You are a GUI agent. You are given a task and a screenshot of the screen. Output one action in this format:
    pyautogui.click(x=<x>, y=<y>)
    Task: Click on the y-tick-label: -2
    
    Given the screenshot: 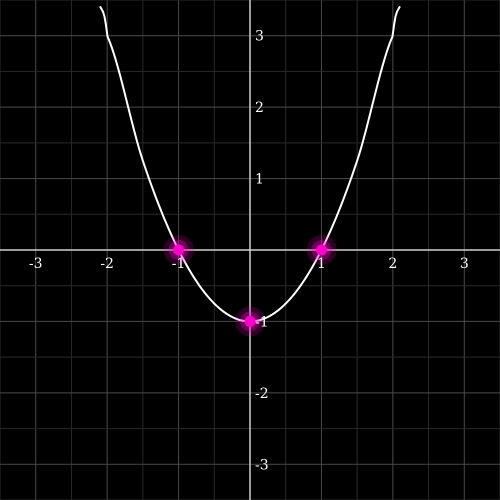 What is the action you would take?
    pyautogui.click(x=262, y=394)
    